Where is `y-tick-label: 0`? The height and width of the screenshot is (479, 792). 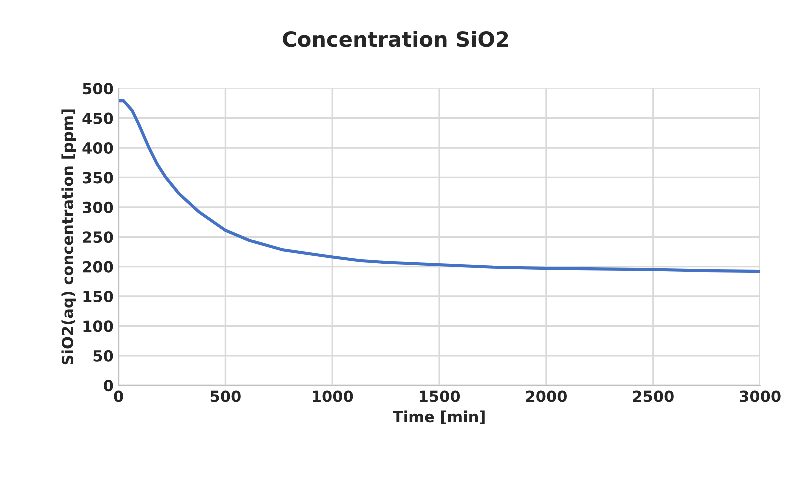 y-tick-label: 0 is located at coordinates (109, 386).